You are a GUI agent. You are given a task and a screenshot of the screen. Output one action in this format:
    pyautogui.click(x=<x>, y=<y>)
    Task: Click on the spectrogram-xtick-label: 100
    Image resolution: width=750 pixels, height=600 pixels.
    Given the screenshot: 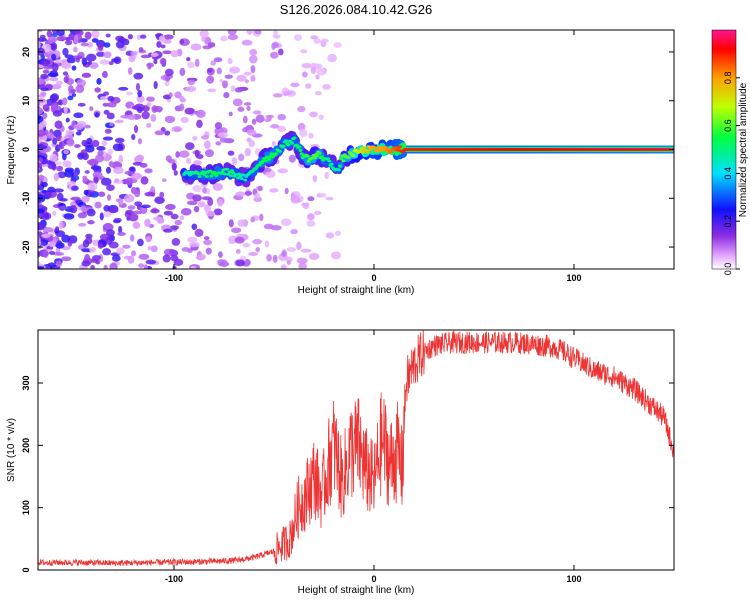 What is the action you would take?
    pyautogui.click(x=573, y=278)
    